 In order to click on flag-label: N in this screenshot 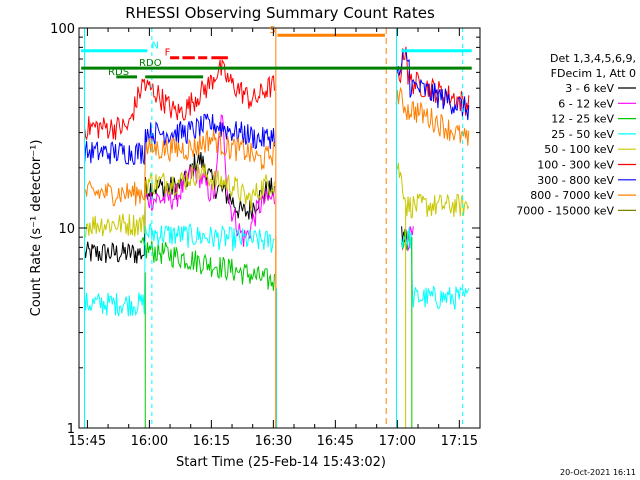, I will do `click(154, 46)`.